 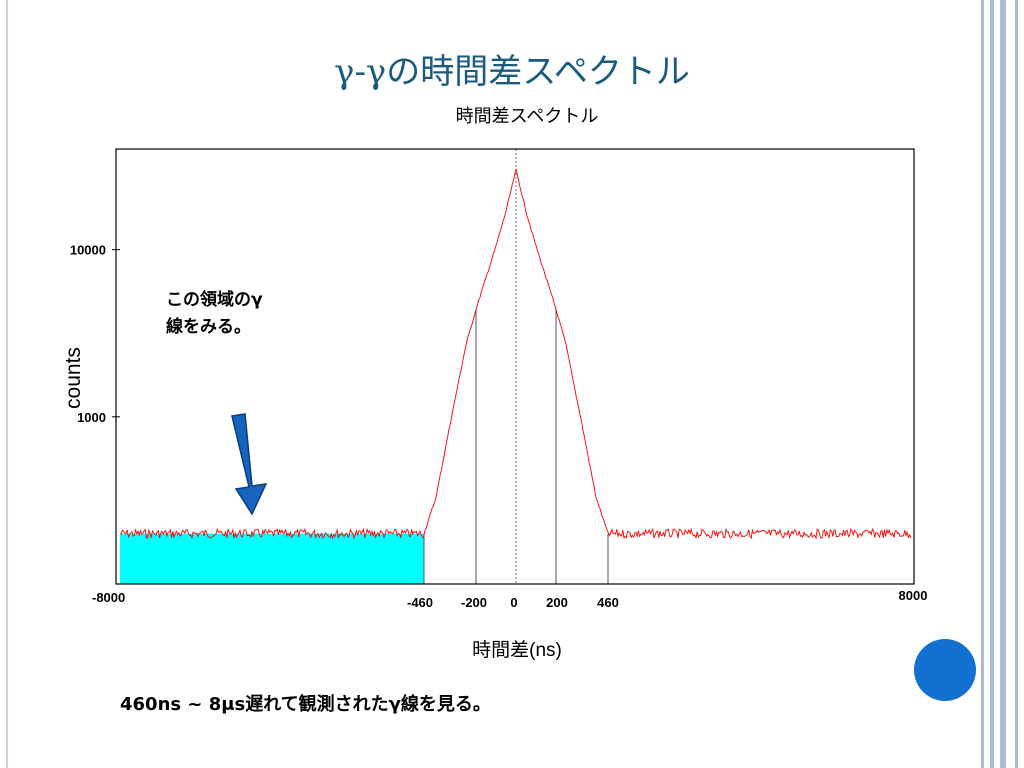 I want to click on x-tick-label: 0, so click(x=513, y=602).